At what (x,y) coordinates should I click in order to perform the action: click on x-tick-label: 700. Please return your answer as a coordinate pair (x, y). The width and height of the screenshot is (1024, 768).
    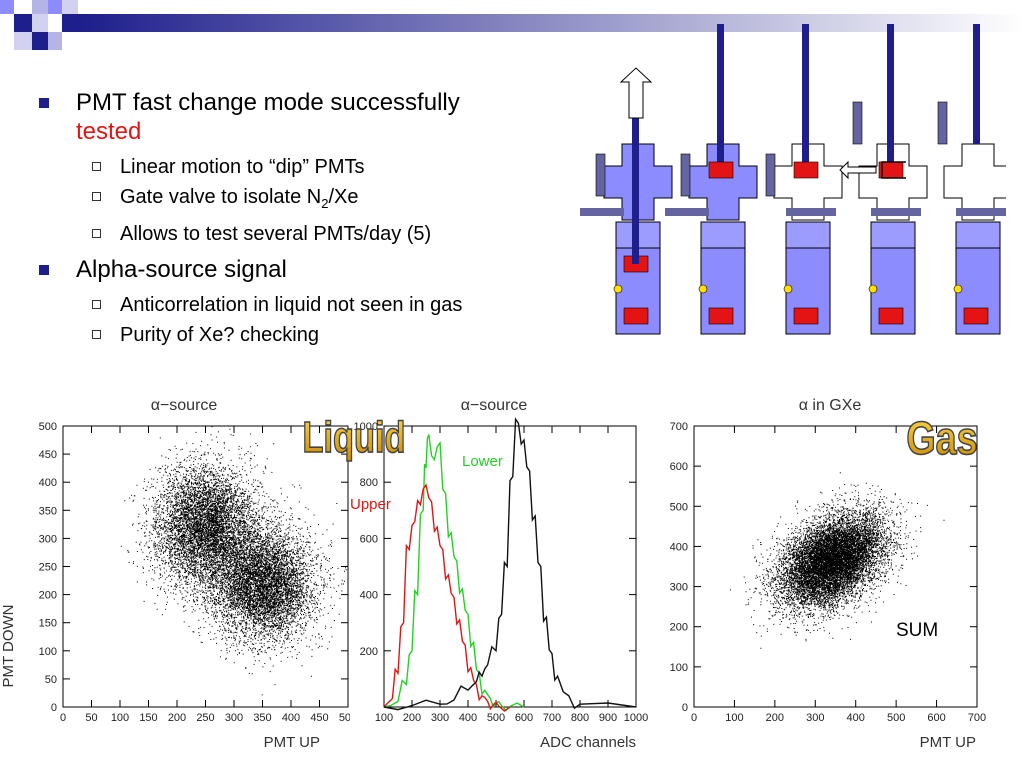
    Looking at the image, I should click on (977, 718).